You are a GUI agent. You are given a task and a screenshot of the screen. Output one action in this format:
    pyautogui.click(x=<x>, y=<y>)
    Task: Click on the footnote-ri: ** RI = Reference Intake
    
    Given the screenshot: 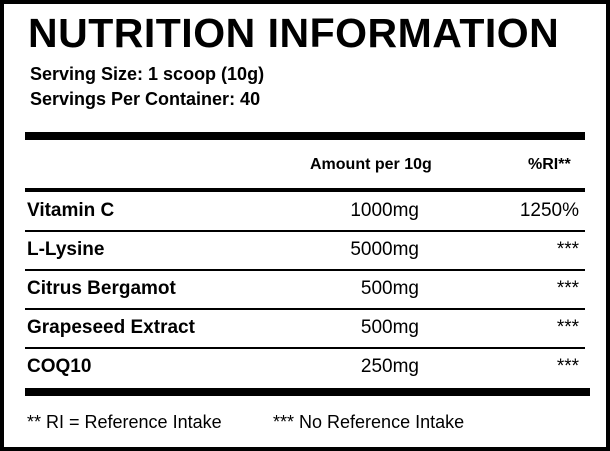 What is the action you would take?
    pyautogui.click(x=124, y=422)
    